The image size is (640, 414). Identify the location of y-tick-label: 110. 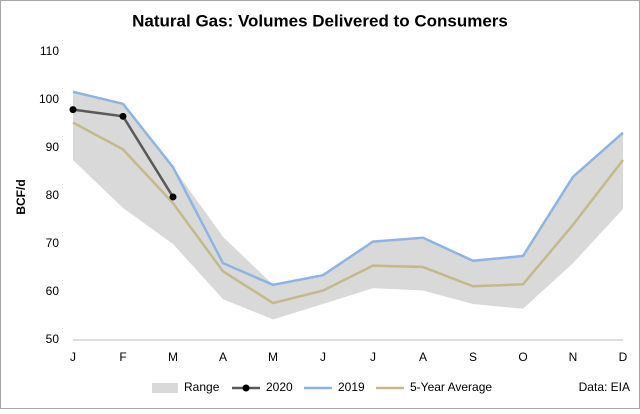
(49, 51).